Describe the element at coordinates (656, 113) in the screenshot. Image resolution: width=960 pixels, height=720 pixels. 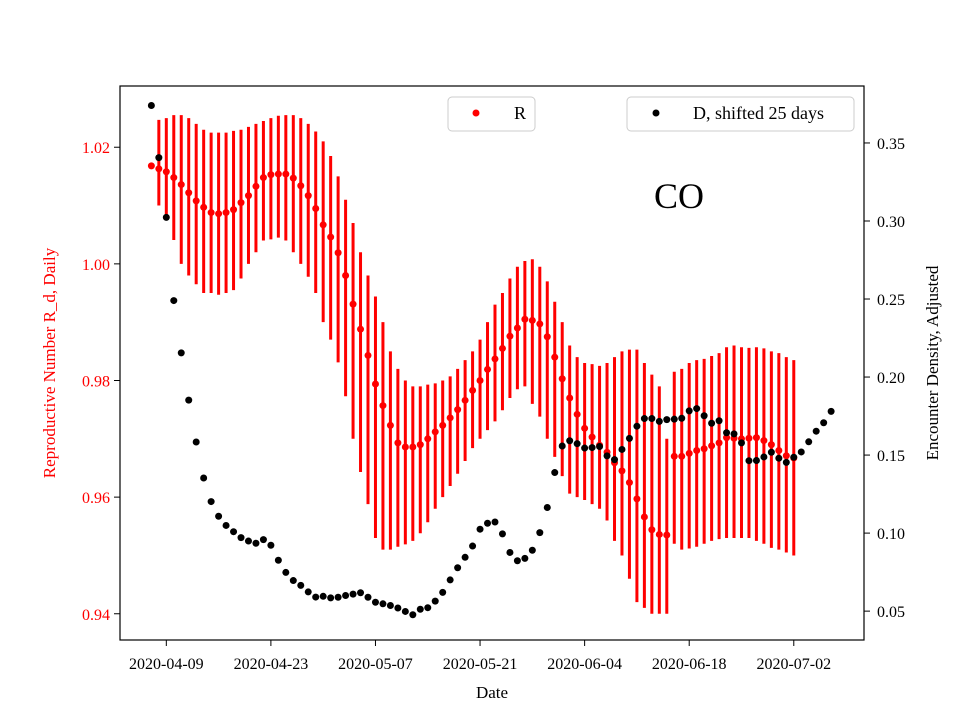
I see `legend-d-marker` at that location.